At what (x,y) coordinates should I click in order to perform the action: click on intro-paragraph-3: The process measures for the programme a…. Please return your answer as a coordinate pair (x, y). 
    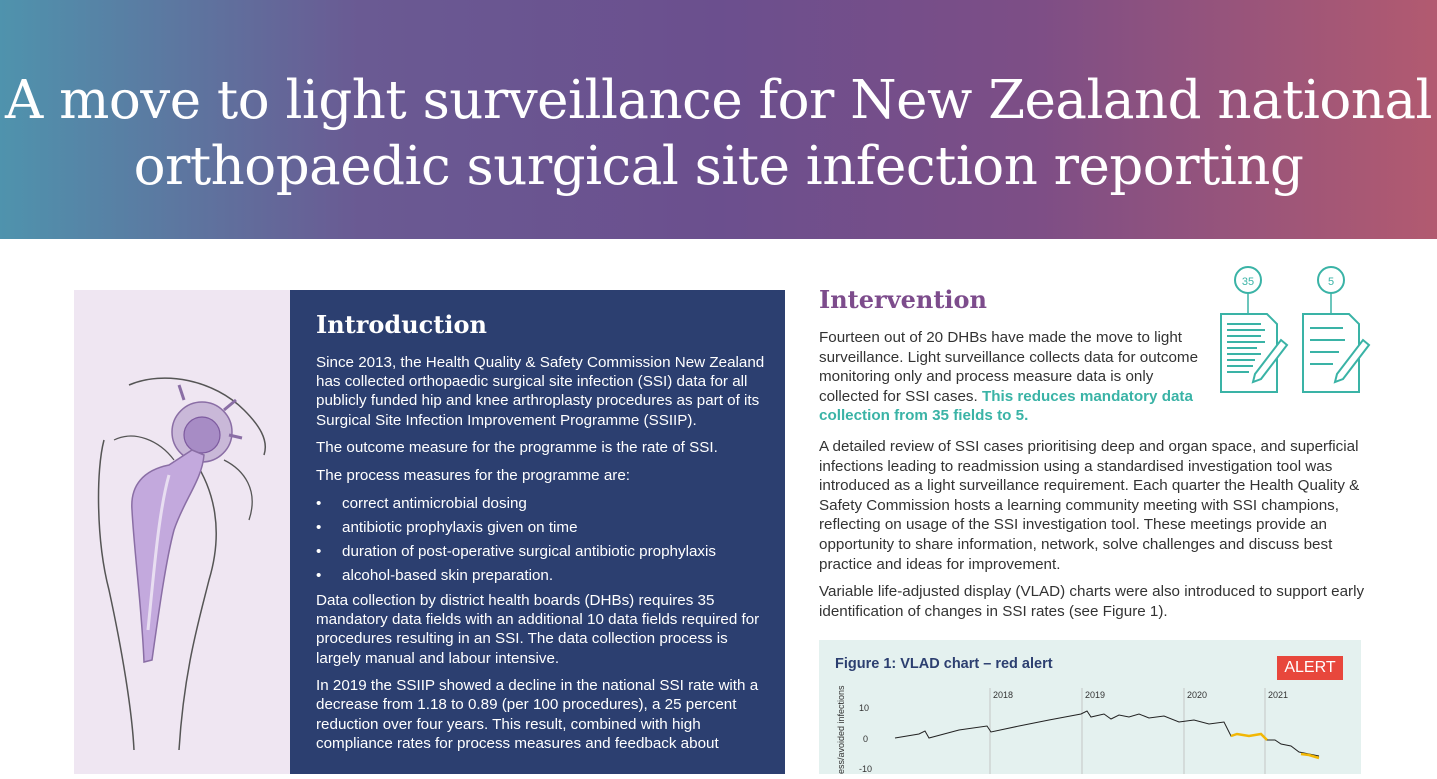
    Looking at the image, I should click on (473, 476).